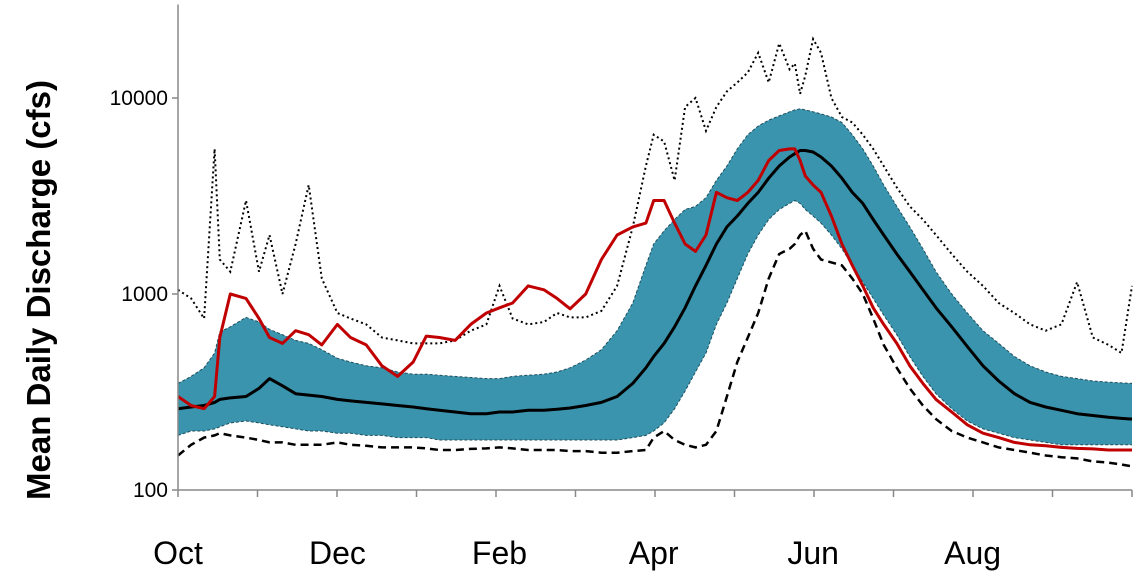  Describe the element at coordinates (654, 553) in the screenshot. I see `x-tick-label: Apr` at that location.